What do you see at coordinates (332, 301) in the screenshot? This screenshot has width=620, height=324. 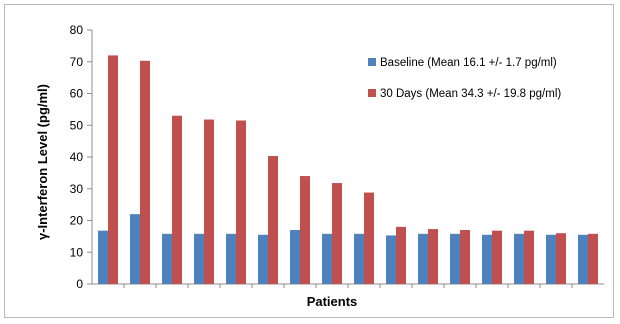 I see `x-axis-title: Patients` at bounding box center [332, 301].